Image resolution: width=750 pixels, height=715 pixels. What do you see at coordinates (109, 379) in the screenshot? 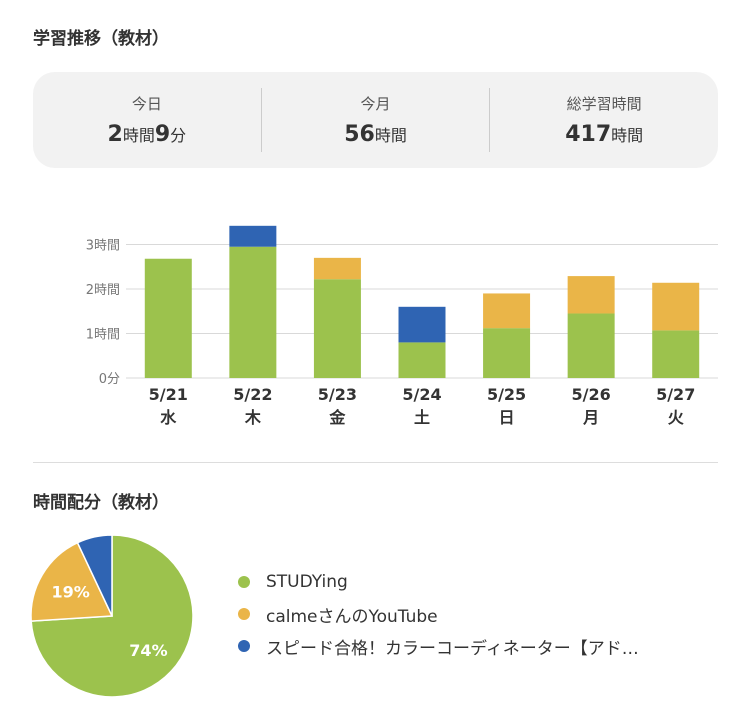
I see `y-tick-label: 0分` at bounding box center [109, 379].